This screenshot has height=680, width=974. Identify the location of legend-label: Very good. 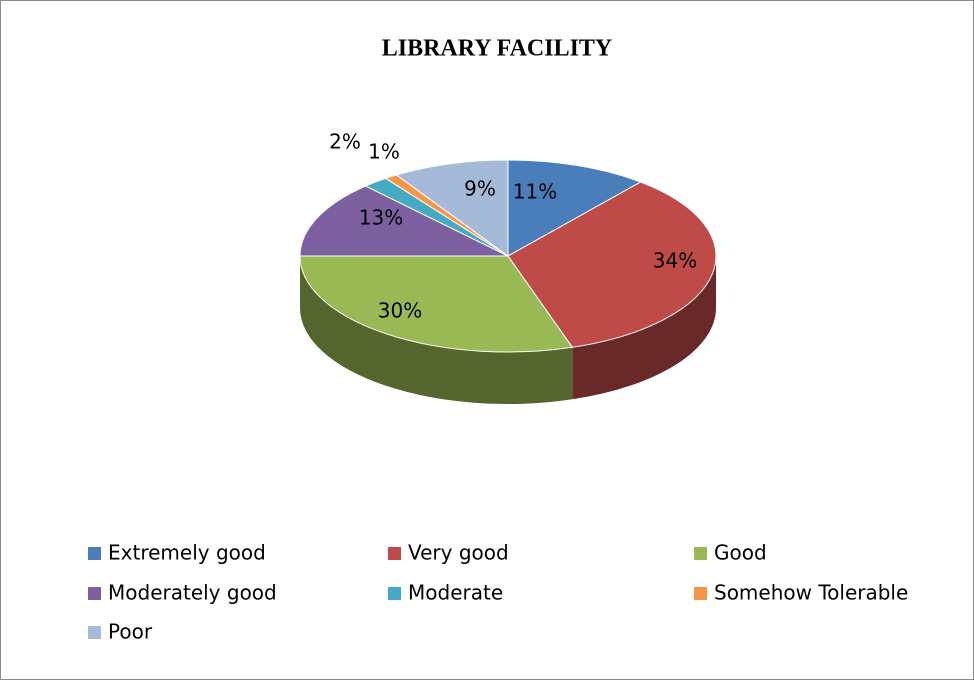
(458, 553).